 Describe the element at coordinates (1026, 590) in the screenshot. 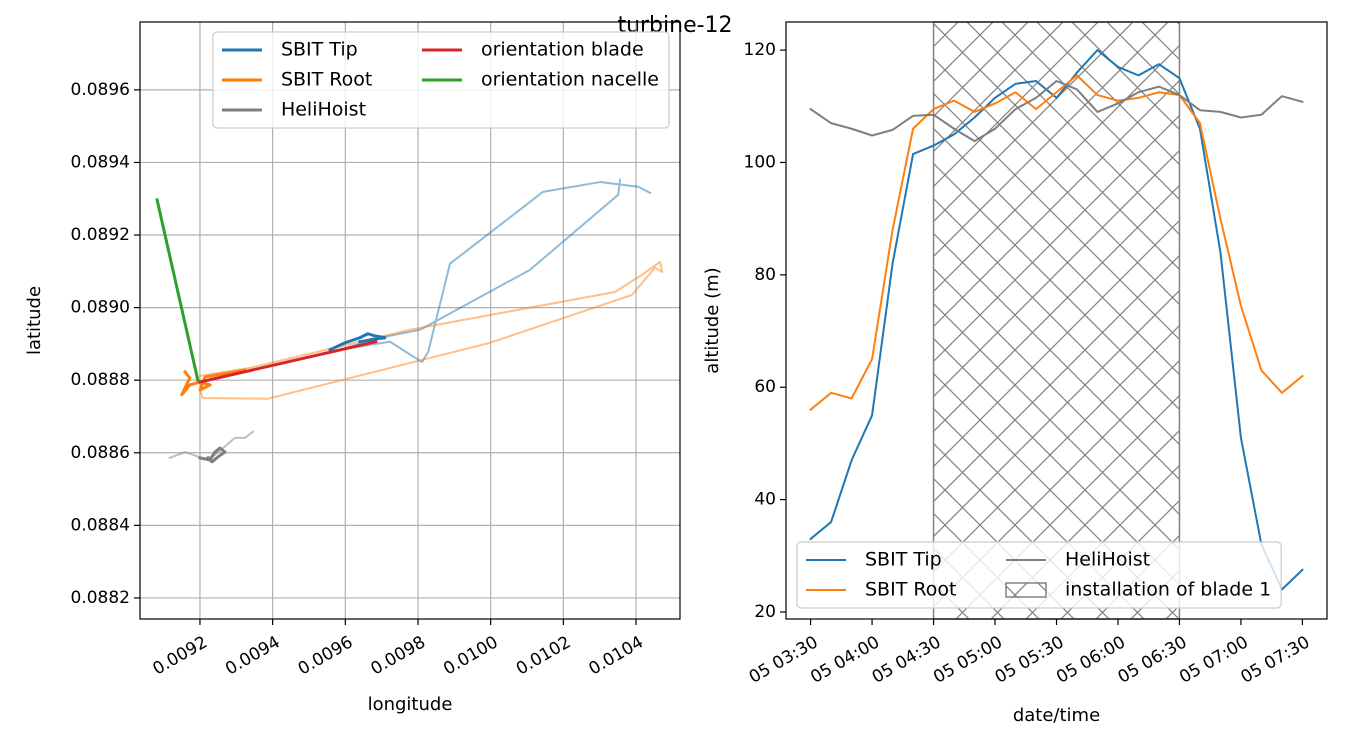

I see `legend-swatch` at that location.